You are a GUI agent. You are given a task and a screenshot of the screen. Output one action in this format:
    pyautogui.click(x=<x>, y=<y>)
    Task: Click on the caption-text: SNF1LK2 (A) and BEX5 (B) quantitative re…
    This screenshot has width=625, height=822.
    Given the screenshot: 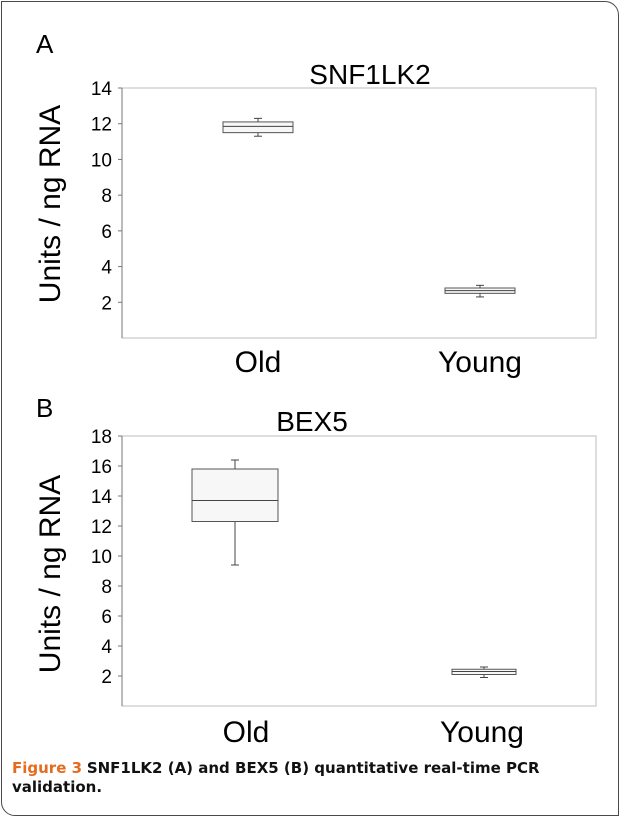 What is the action you would take?
    pyautogui.click(x=276, y=777)
    